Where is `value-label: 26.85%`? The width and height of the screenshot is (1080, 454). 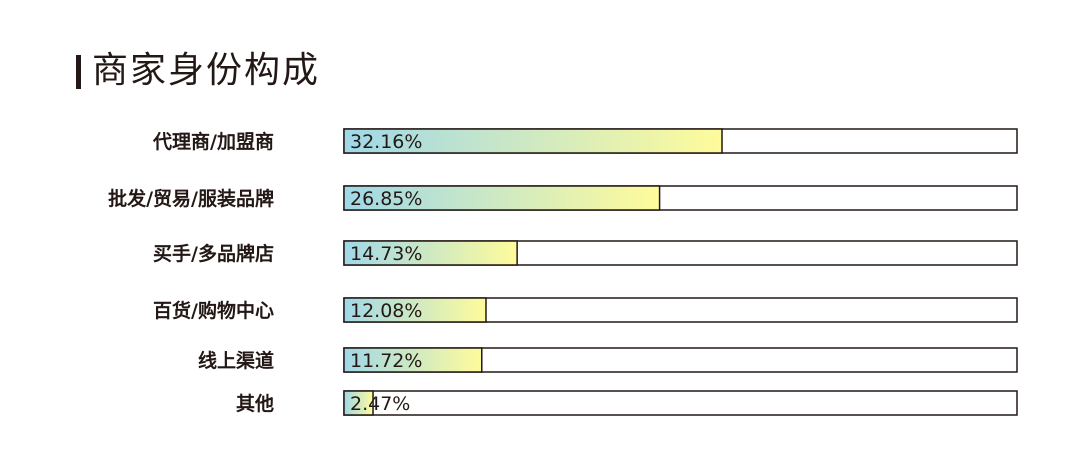 value-label: 26.85% is located at coordinates (386, 199).